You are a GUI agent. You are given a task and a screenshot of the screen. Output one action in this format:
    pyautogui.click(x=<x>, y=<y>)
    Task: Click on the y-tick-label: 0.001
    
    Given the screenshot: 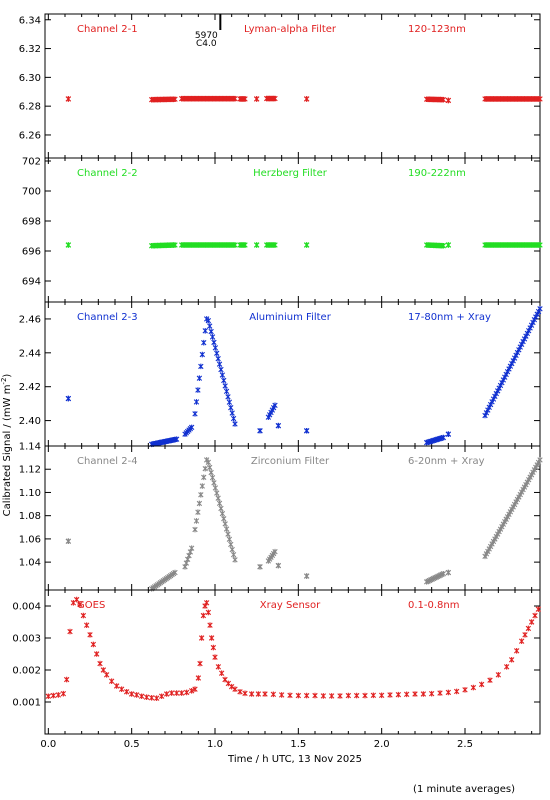 What is the action you would take?
    pyautogui.click(x=26, y=703)
    